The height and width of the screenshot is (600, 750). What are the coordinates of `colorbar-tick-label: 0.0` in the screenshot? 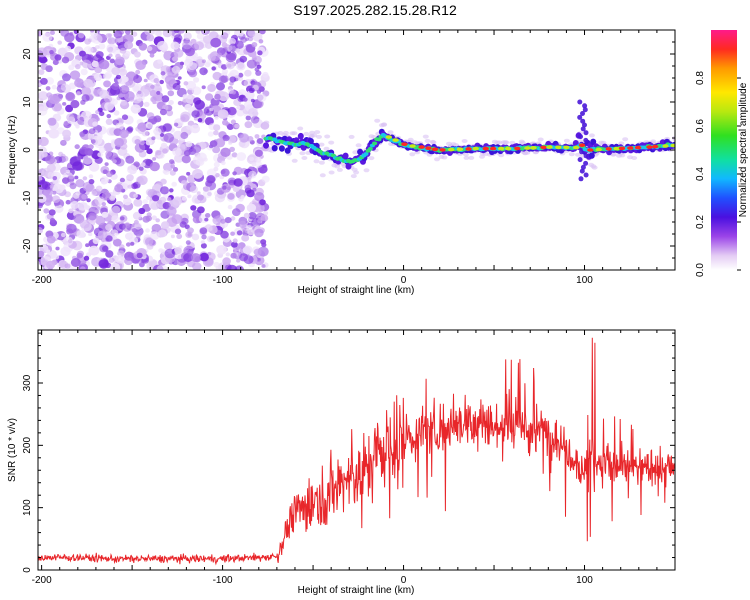 It's located at (700, 270).